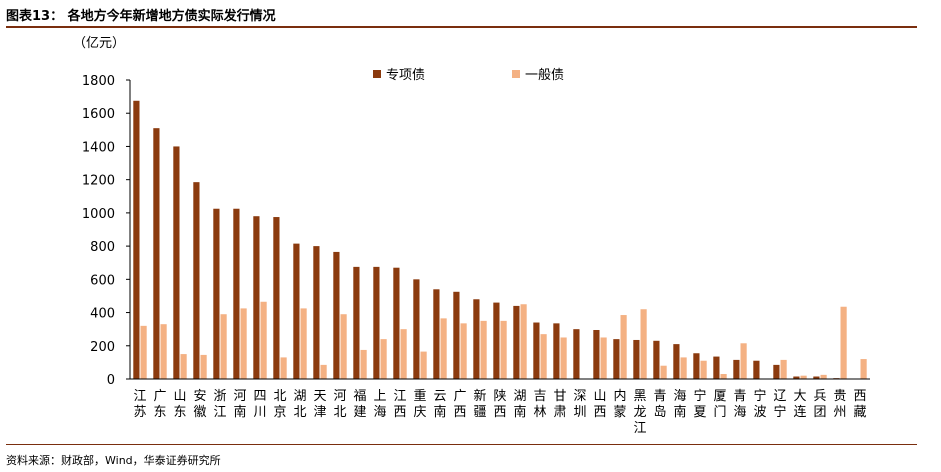 This screenshot has height=472, width=941. I want to click on x-category-label: 河南, so click(239, 404).